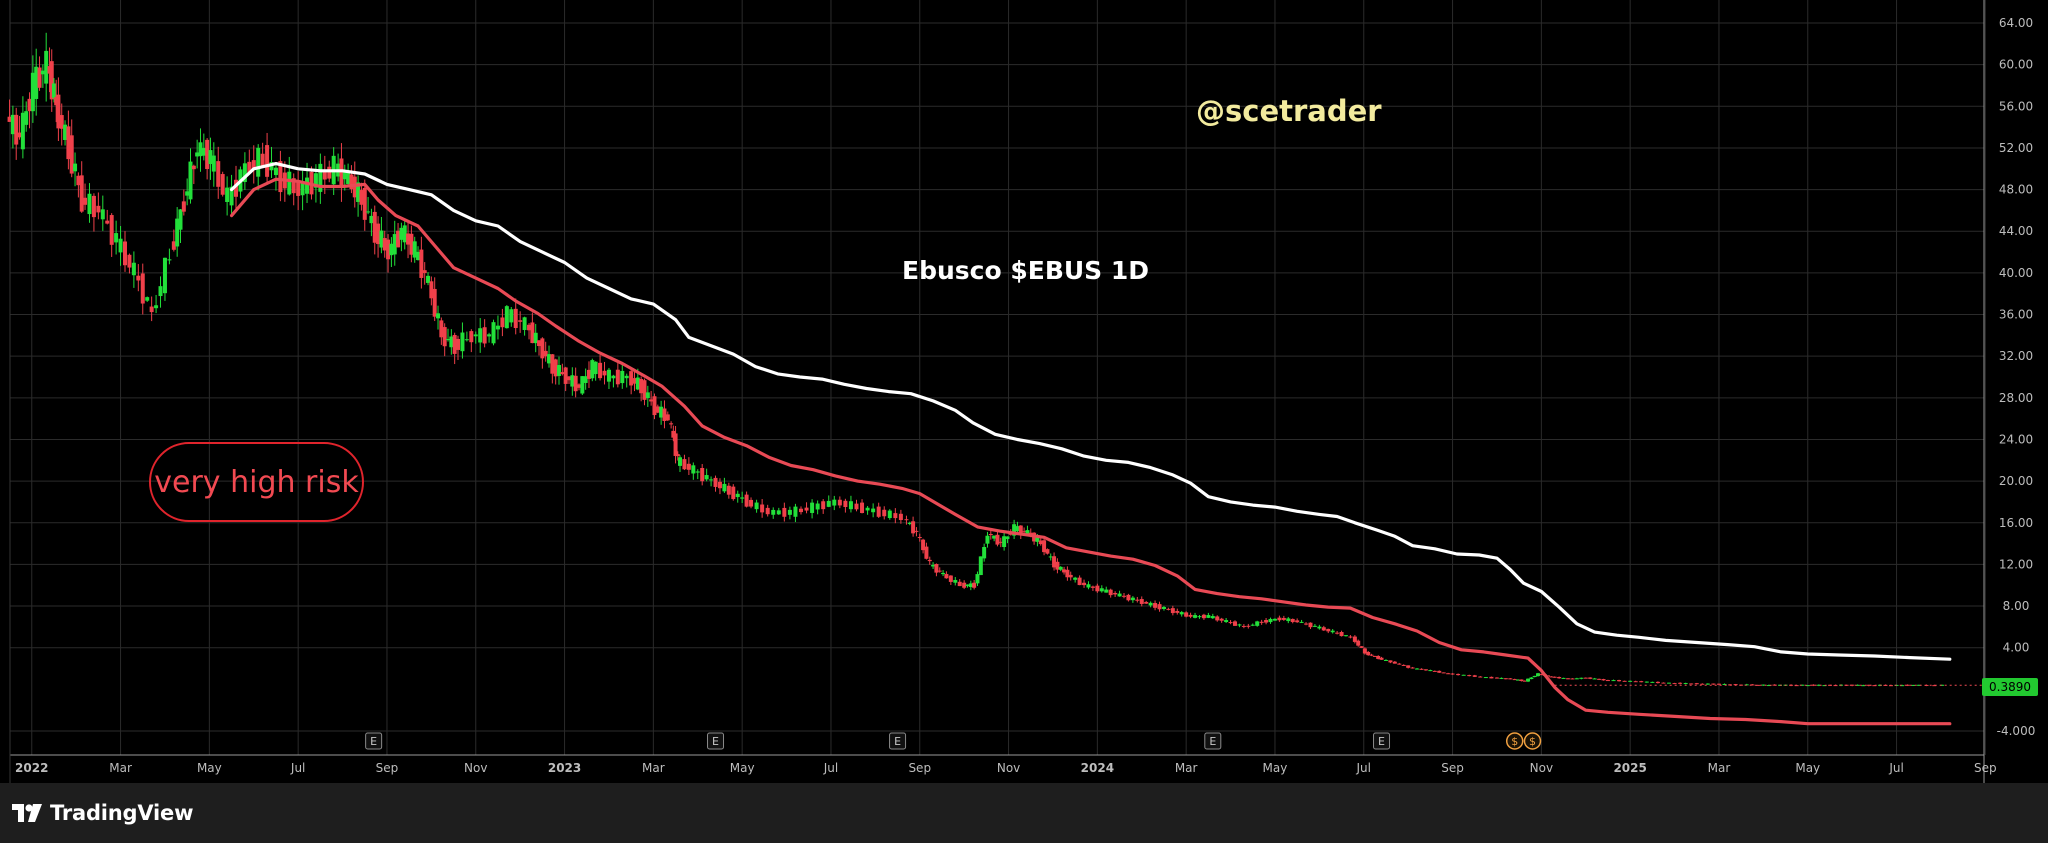 The width and height of the screenshot is (2048, 843). What do you see at coordinates (102, 813) in the screenshot?
I see `tradingview-logo: TradingView` at bounding box center [102, 813].